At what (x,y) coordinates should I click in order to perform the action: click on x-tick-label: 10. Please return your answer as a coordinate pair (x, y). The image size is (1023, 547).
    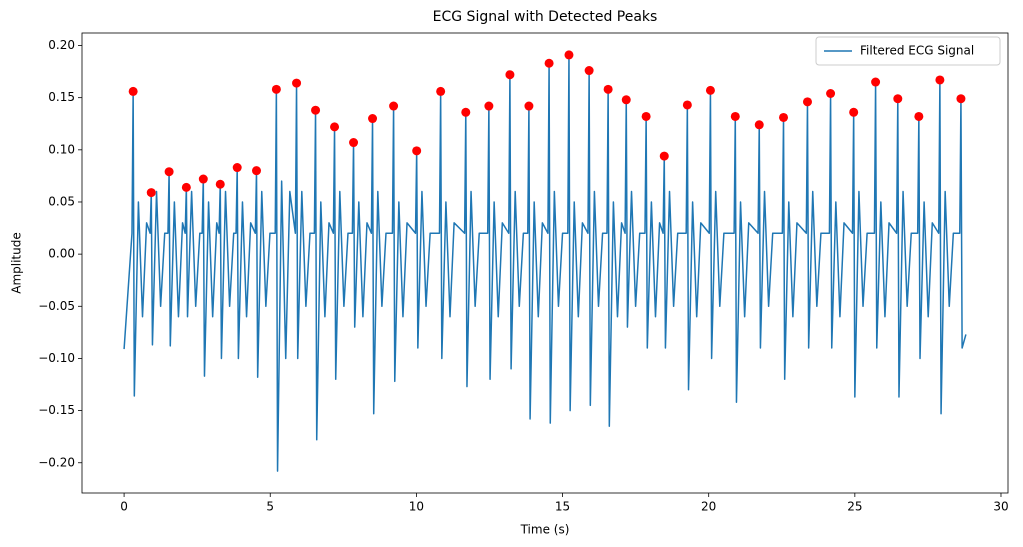
    Looking at the image, I should click on (416, 507).